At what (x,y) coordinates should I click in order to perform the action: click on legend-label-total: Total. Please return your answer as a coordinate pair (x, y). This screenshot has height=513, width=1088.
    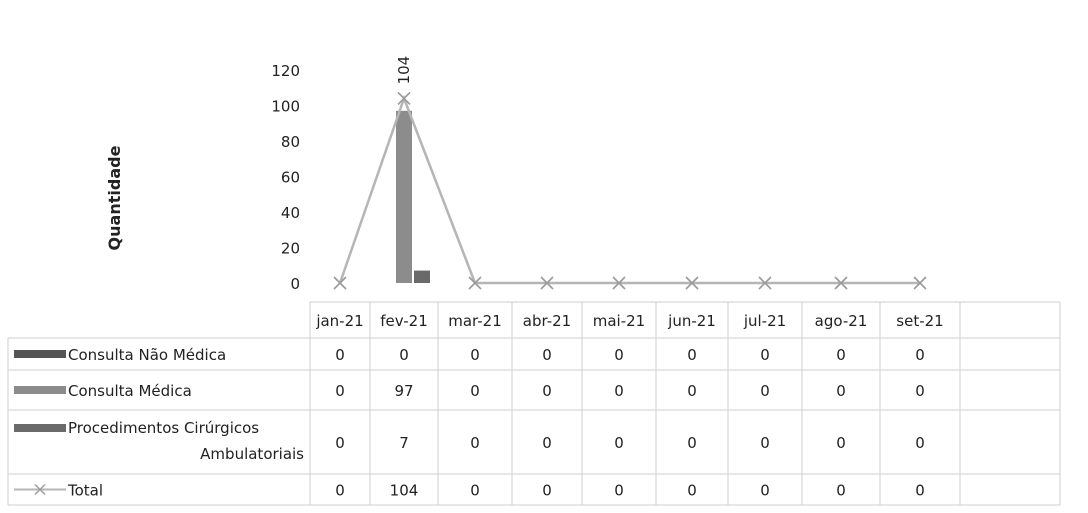
    Looking at the image, I should click on (85, 491).